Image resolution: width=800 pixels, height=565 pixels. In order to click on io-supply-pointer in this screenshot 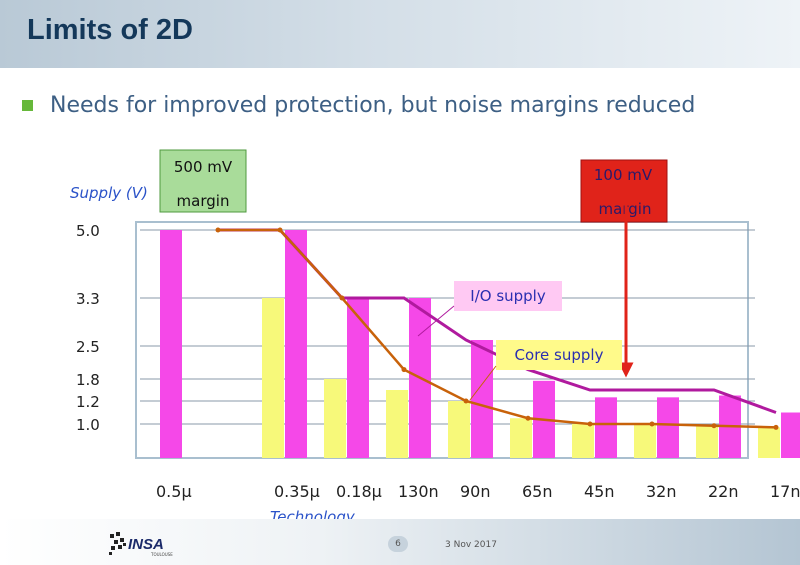, I will do `click(436, 321)`.